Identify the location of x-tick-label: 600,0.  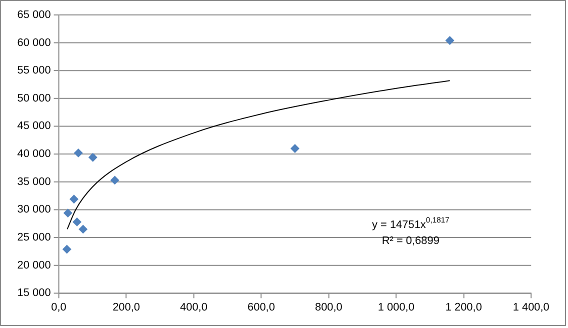
(261, 308).